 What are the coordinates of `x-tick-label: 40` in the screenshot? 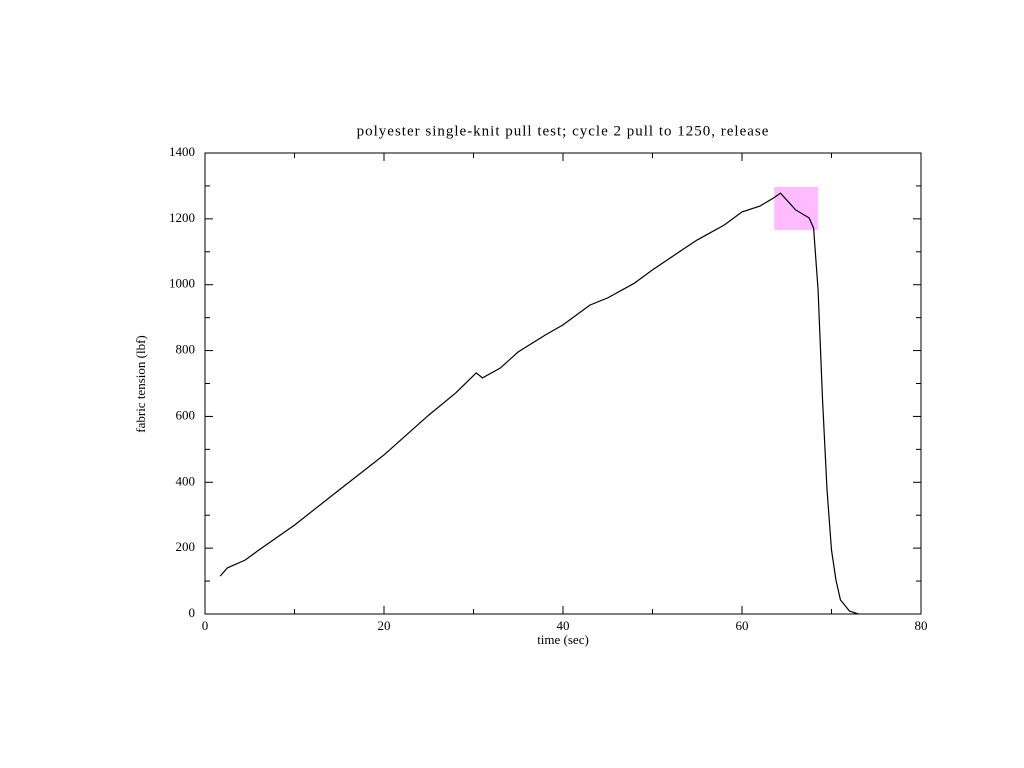 It's located at (563, 625).